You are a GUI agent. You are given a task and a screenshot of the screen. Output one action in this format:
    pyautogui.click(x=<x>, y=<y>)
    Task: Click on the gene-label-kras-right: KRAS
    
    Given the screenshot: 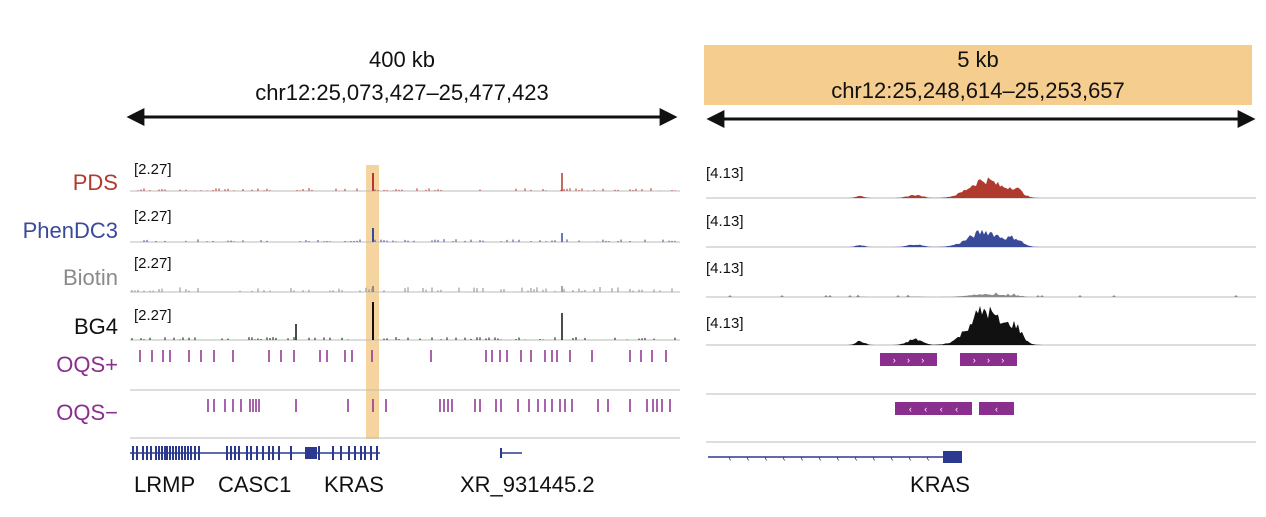 What is the action you would take?
    pyautogui.click(x=940, y=484)
    